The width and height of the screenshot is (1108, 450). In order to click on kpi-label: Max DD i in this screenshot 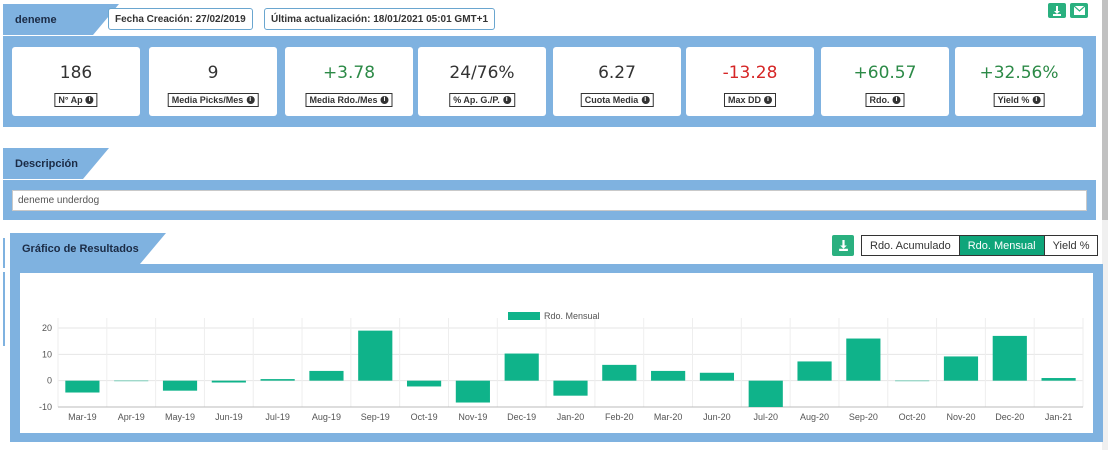, I will do `click(750, 100)`.